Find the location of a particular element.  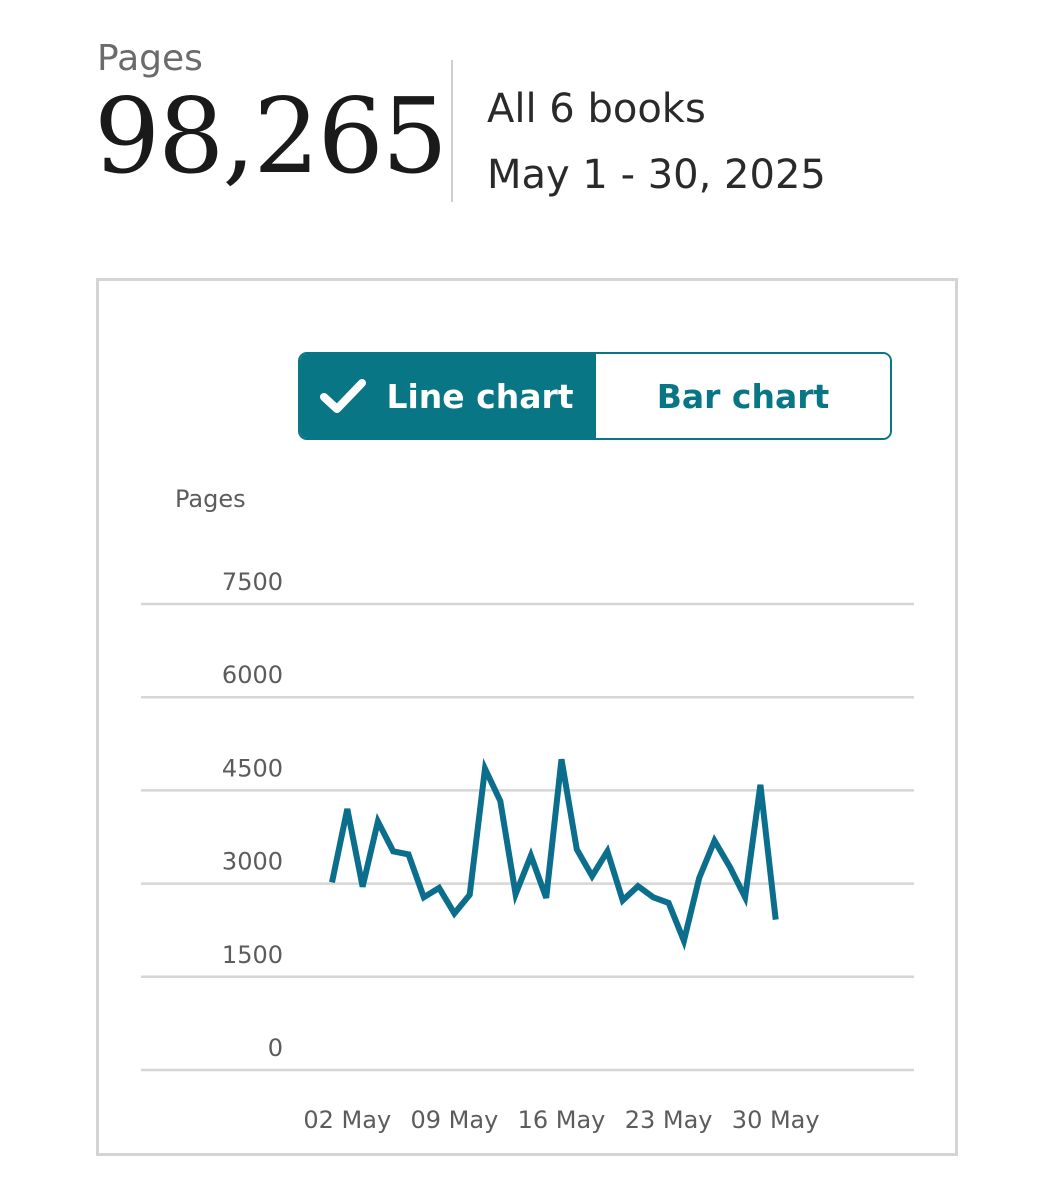

x-tick-label: 23 May is located at coordinates (669, 1120).